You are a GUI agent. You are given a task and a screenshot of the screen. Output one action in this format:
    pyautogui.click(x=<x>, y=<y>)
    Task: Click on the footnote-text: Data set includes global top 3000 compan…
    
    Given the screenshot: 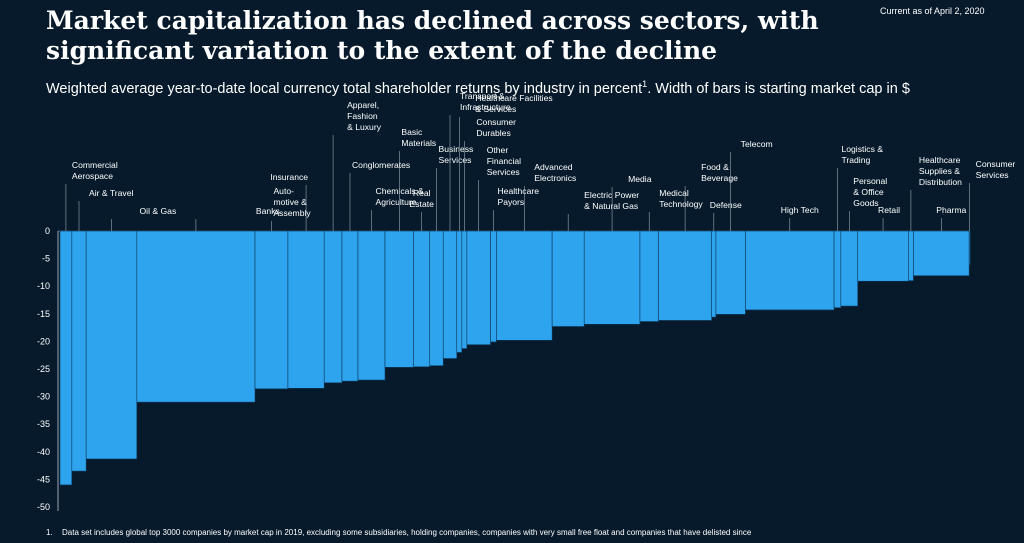 What is the action you would take?
    pyautogui.click(x=407, y=532)
    